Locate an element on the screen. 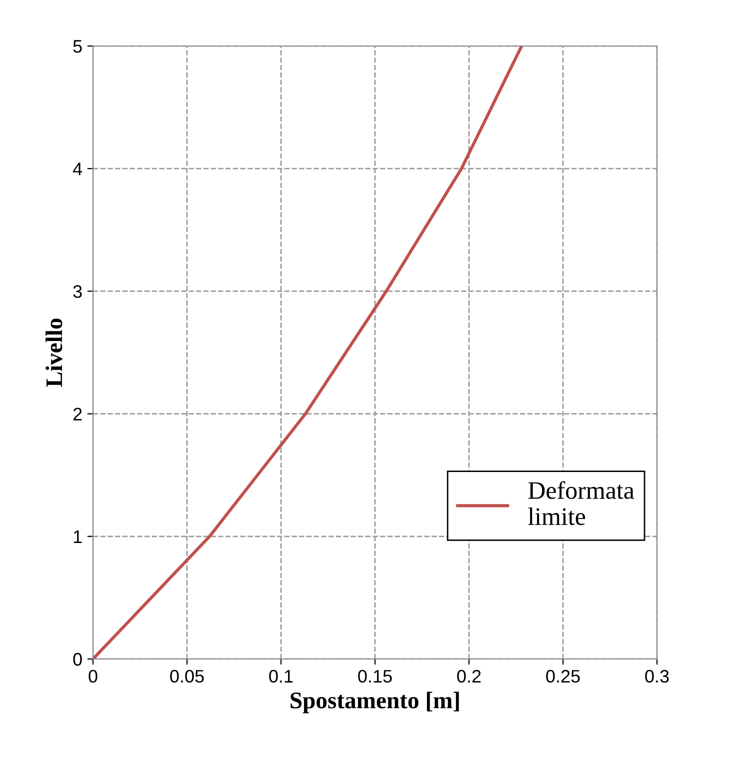  y-tick-label: 1 is located at coordinates (78, 536).